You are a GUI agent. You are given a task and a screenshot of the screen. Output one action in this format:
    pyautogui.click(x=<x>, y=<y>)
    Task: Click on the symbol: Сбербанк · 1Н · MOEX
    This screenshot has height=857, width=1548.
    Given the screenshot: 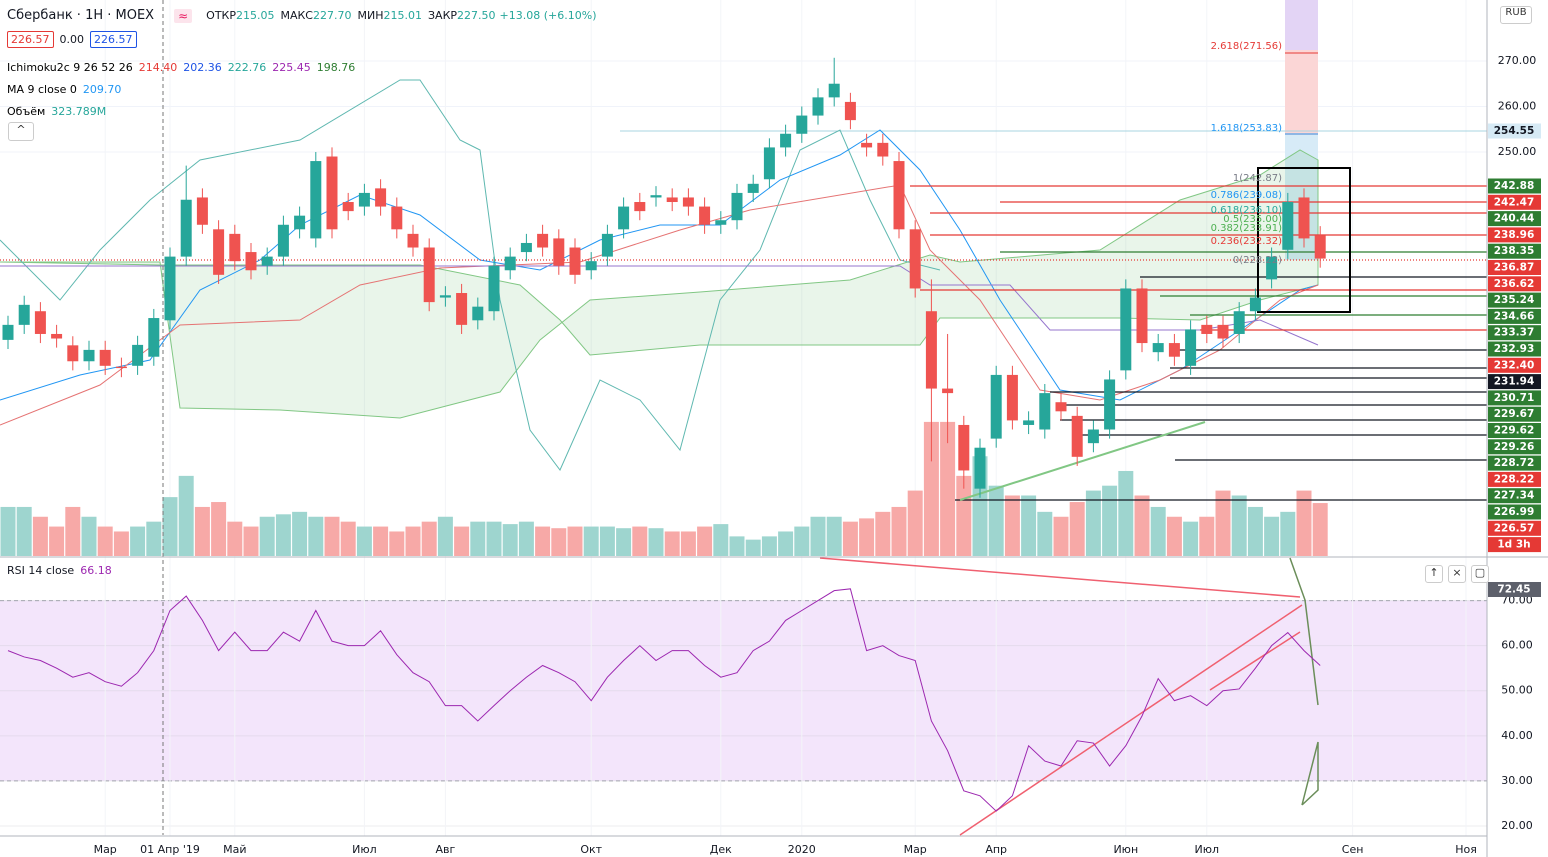 What is the action you would take?
    pyautogui.click(x=81, y=15)
    